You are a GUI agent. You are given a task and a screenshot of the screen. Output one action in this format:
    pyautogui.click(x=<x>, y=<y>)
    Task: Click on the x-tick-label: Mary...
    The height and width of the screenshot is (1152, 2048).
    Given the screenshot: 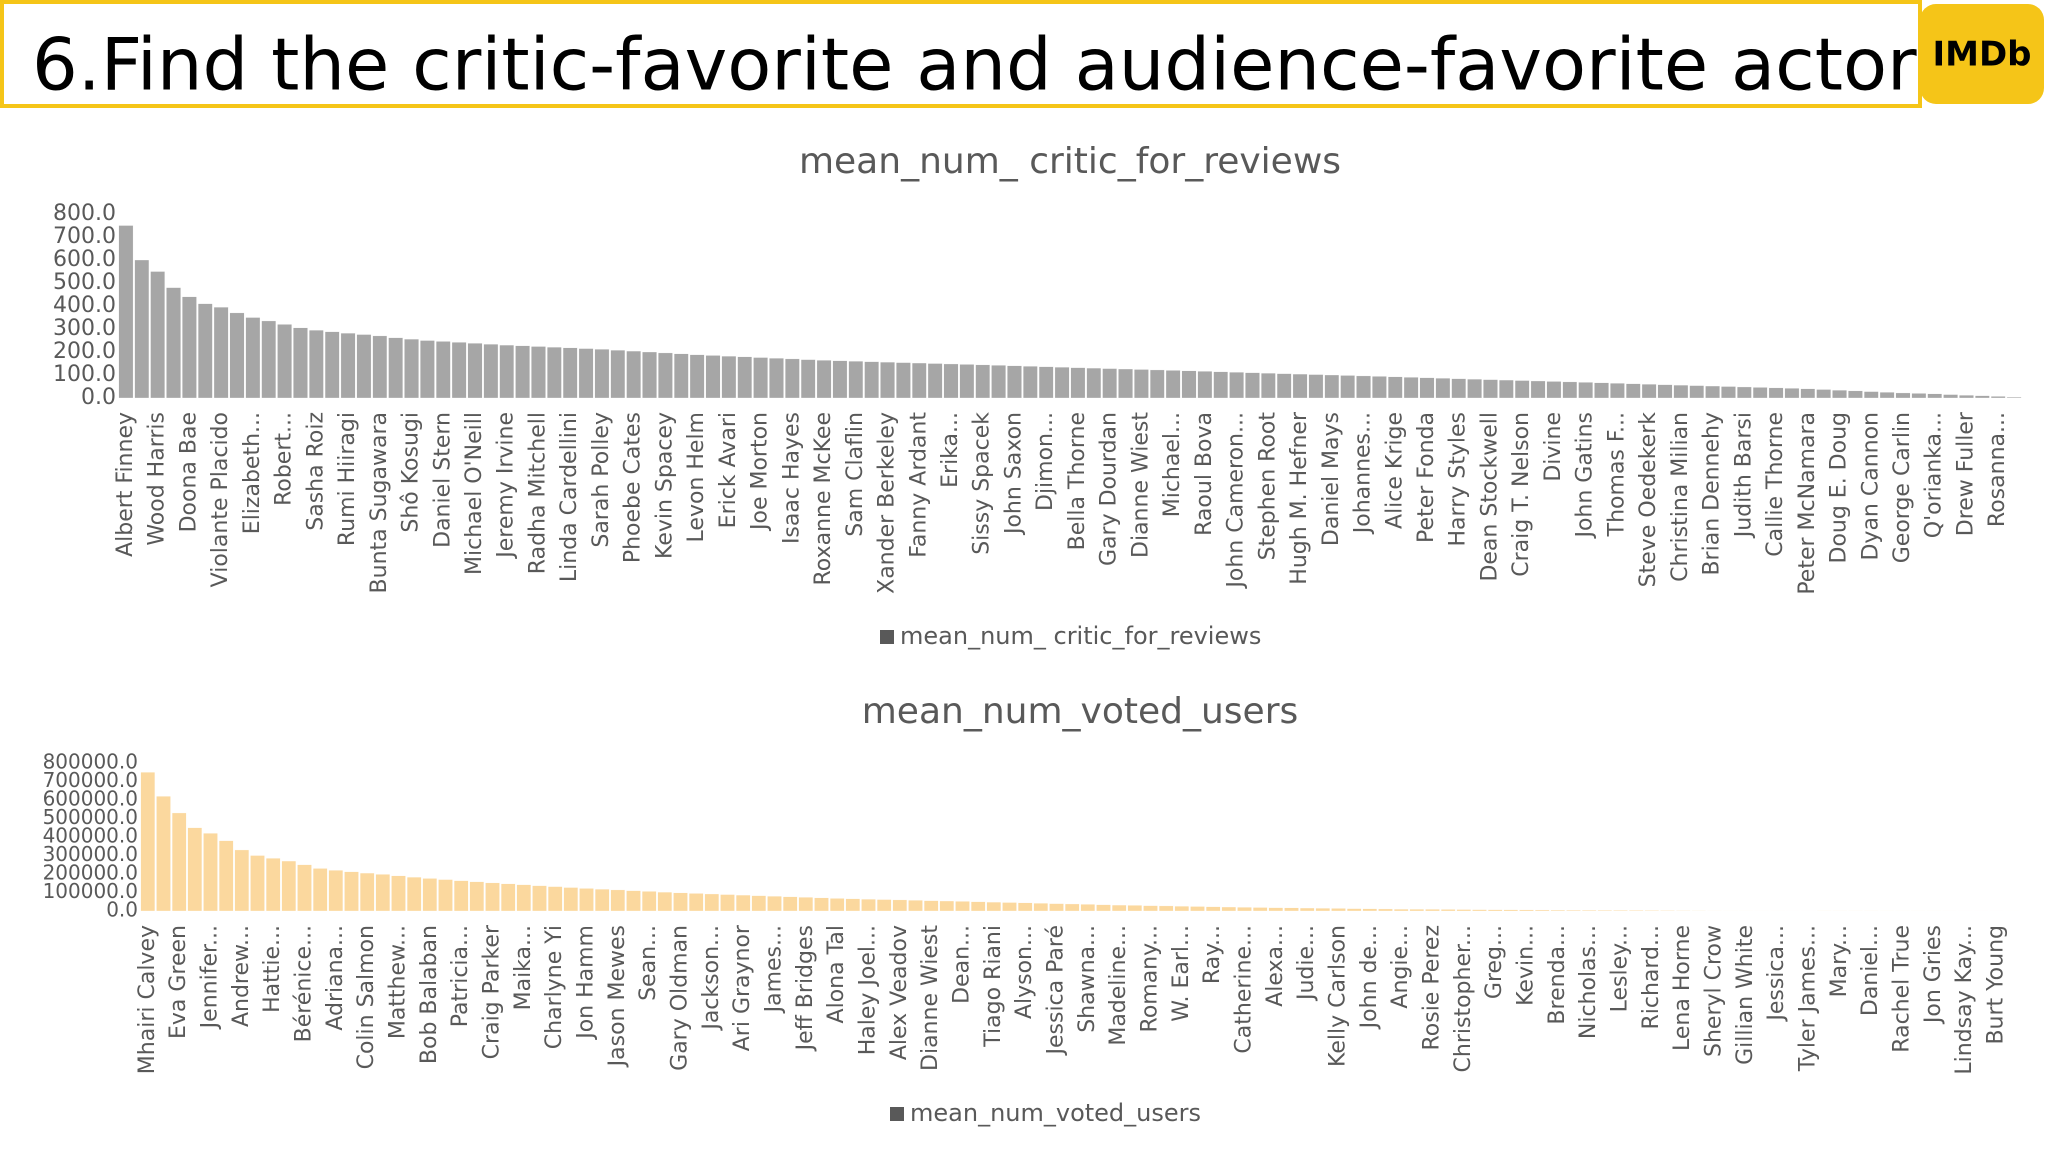 What is the action you would take?
    pyautogui.click(x=1839, y=961)
    